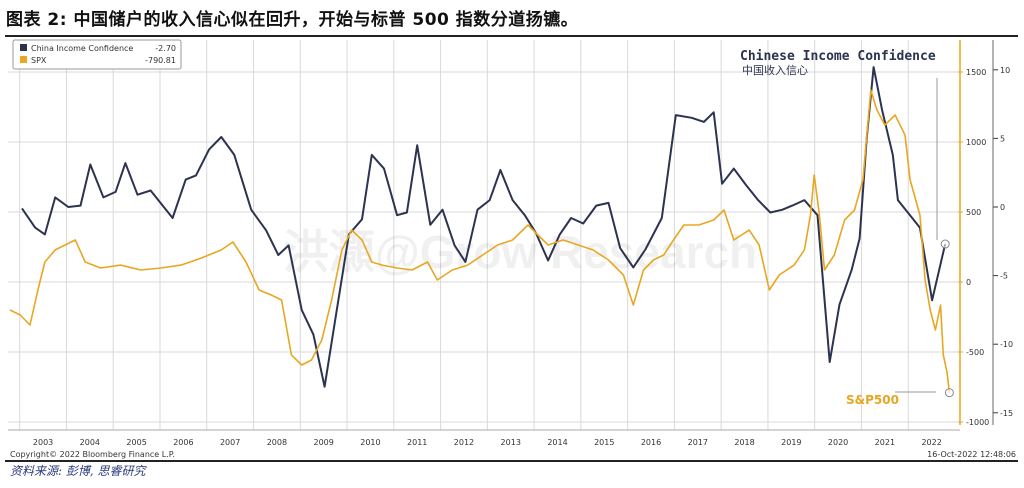 The width and height of the screenshot is (1024, 488). What do you see at coordinates (775, 70) in the screenshot?
I see `china-annotation-cn: 中国收入信心` at bounding box center [775, 70].